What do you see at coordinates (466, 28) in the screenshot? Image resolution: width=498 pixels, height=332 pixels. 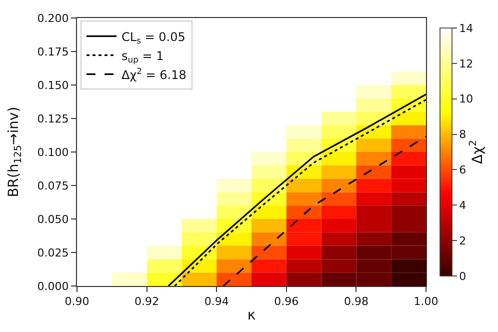 I see `color-bar-label: 14` at bounding box center [466, 28].